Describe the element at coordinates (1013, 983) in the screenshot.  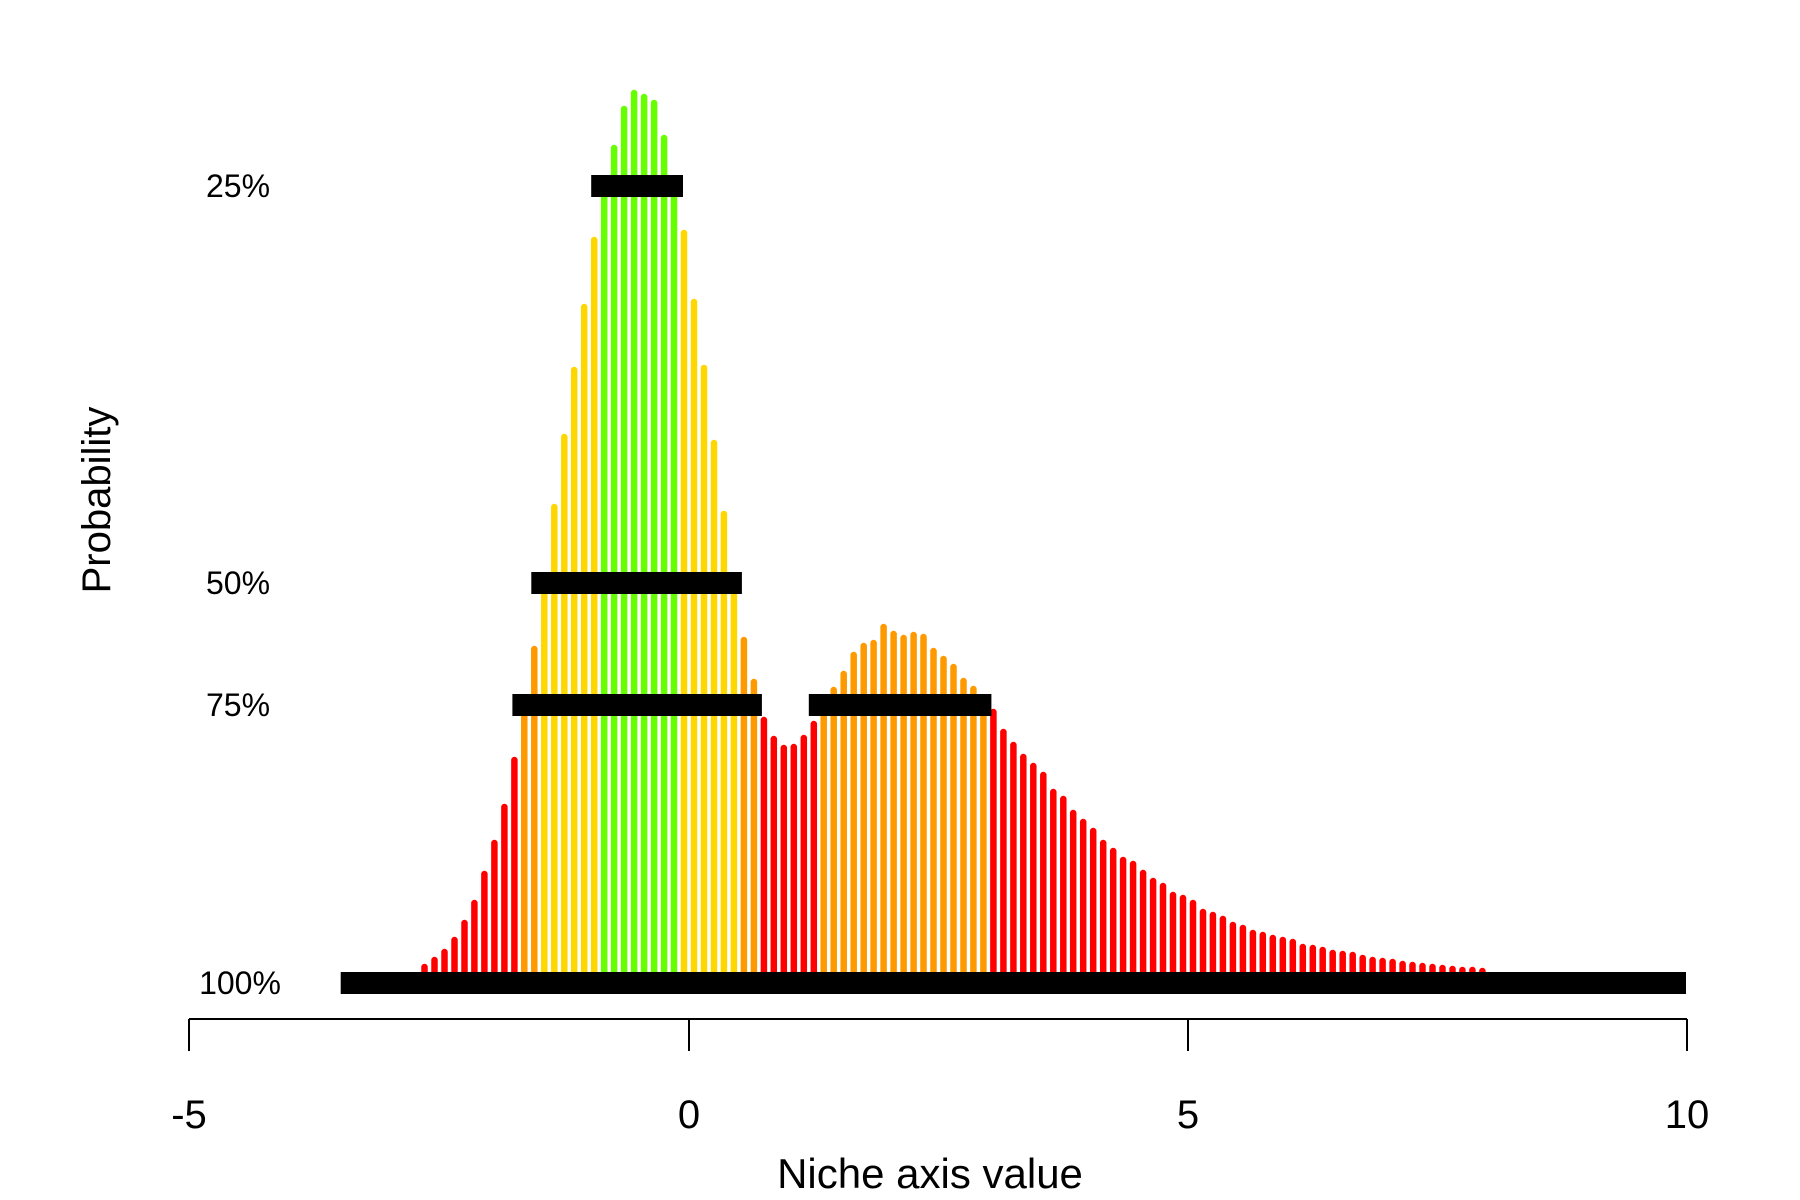
I see `interval-bar-100pct` at that location.